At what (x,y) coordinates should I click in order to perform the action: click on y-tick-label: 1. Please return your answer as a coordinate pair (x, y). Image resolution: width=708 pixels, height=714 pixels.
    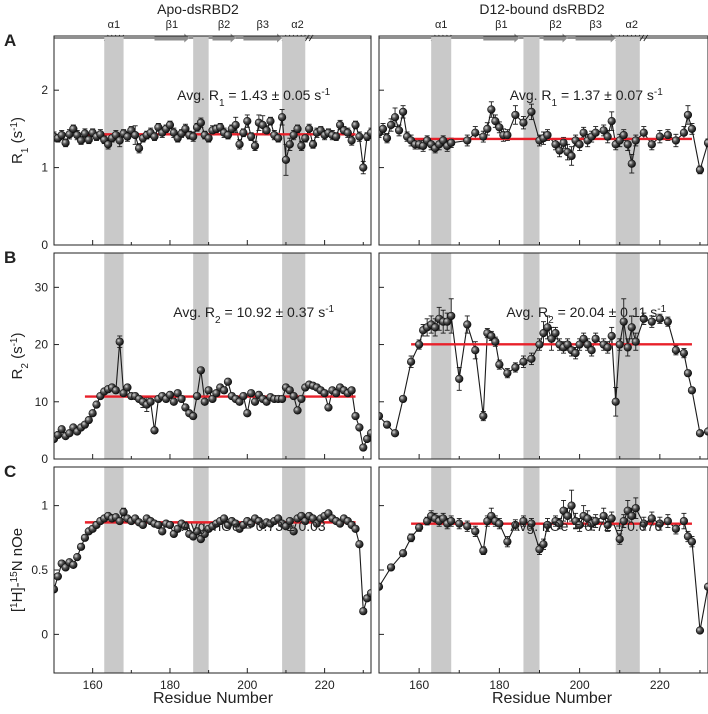
    Looking at the image, I should click on (44, 506).